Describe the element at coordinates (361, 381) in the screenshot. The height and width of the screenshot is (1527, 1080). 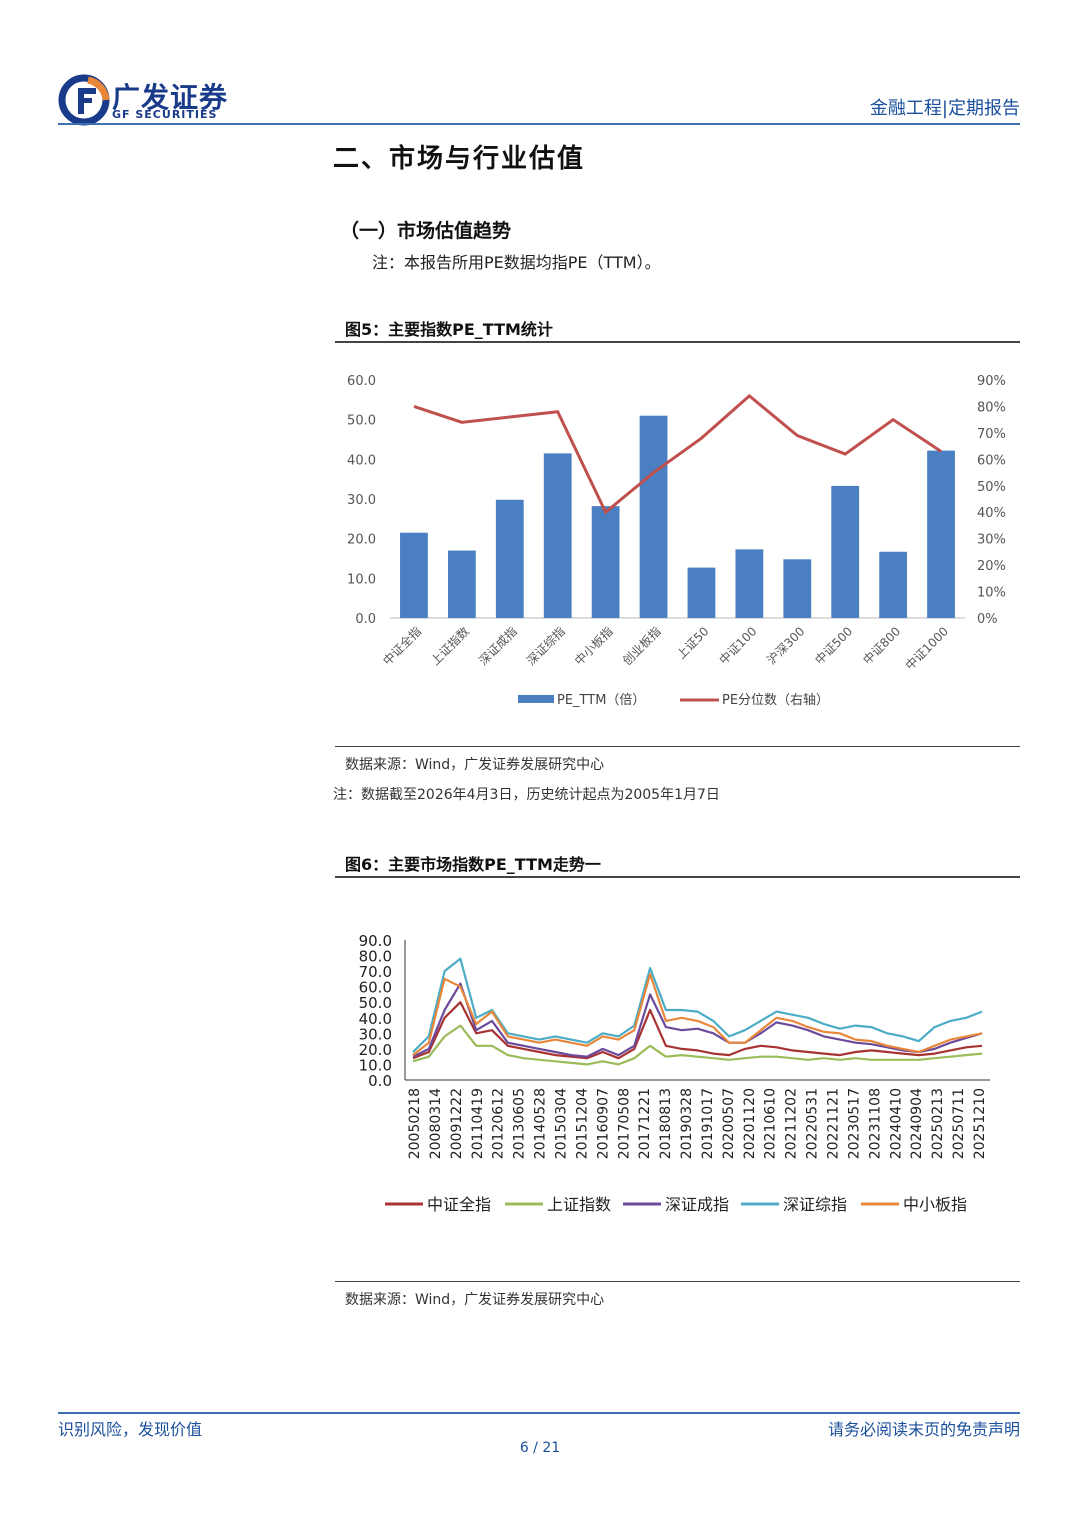
I see `left-axis-tick-label: 60.0` at that location.